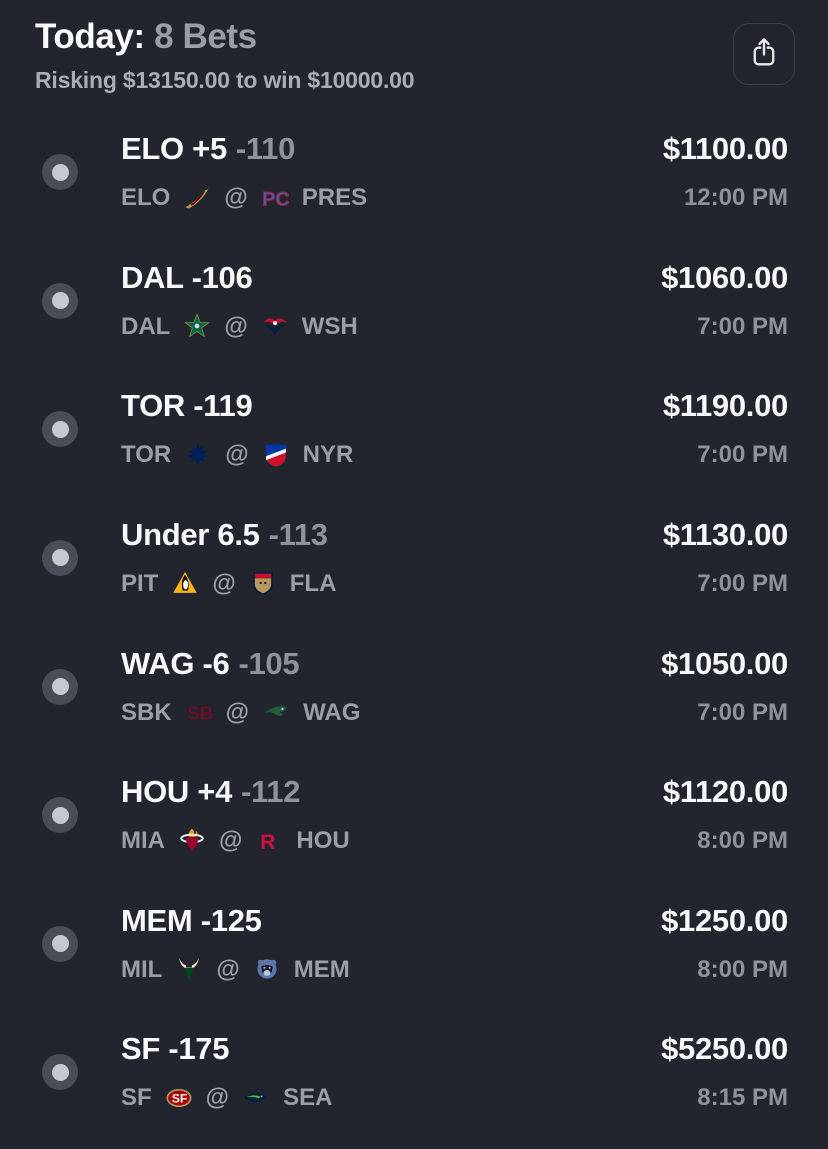  What do you see at coordinates (725, 428) in the screenshot?
I see `bet-right: $1190.00 7:00 PM` at bounding box center [725, 428].